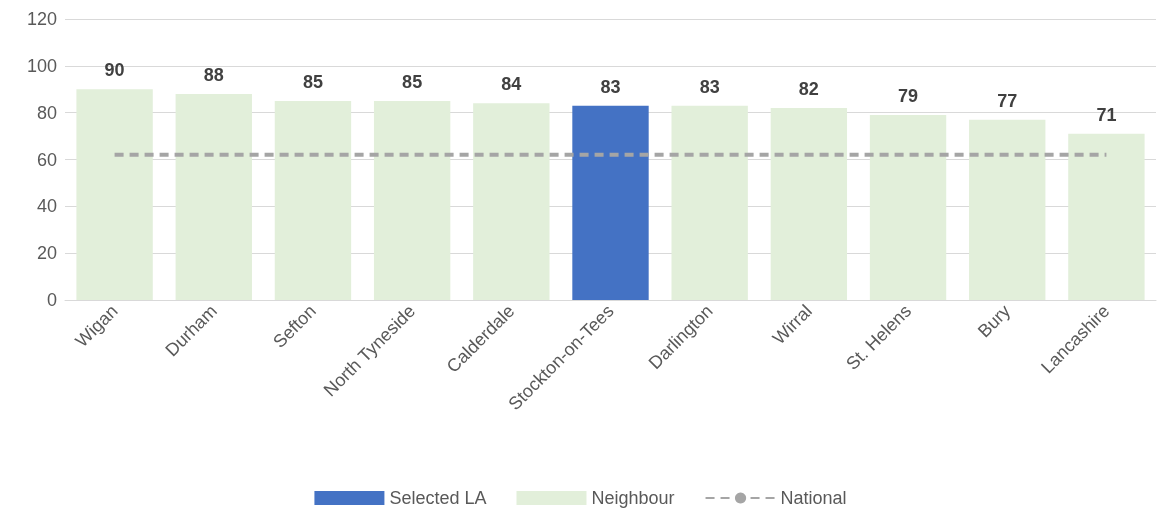 The height and width of the screenshot is (512, 1161). Describe the element at coordinates (46, 253) in the screenshot. I see `y-tick-label: 20` at that location.